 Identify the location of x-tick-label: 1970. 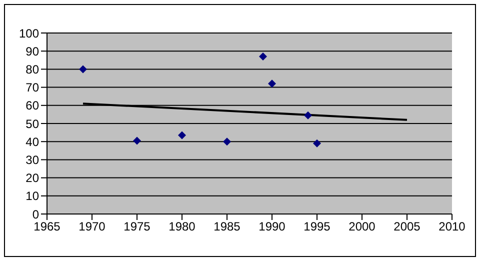
(92, 227).